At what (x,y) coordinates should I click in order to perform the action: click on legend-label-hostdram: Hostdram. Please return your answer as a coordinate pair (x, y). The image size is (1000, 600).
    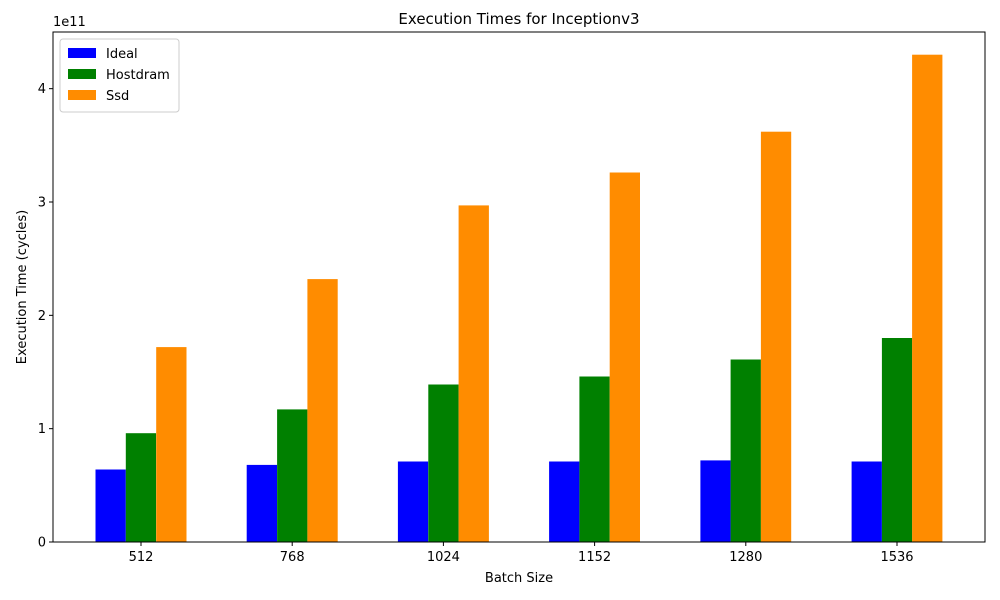
    Looking at the image, I should click on (138, 75).